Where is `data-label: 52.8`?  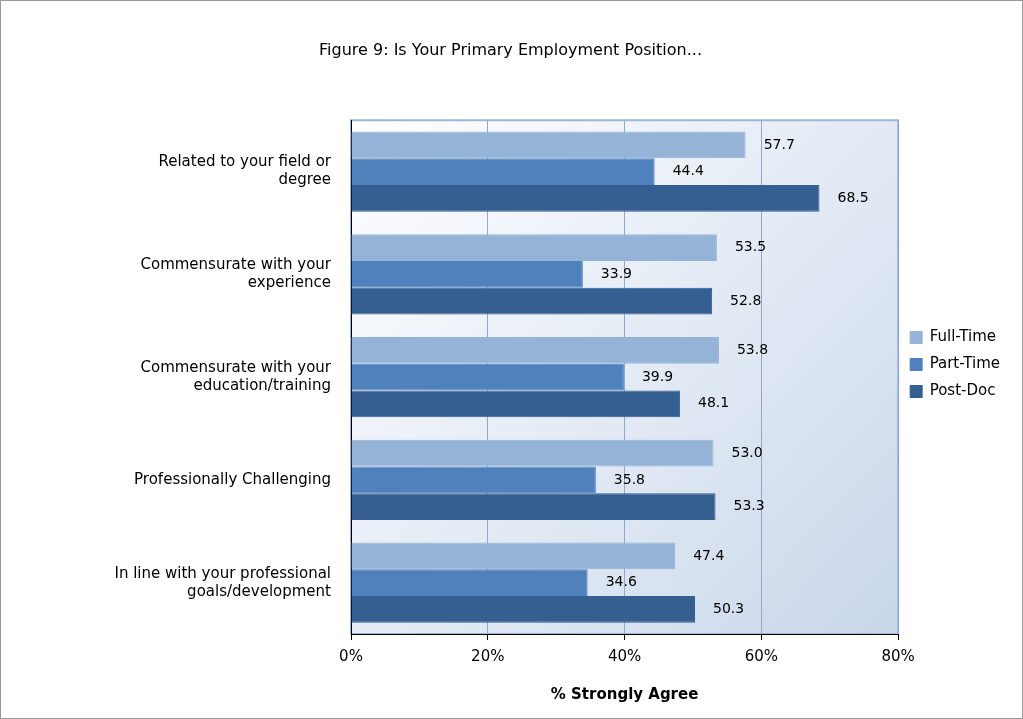 data-label: 52.8 is located at coordinates (746, 299).